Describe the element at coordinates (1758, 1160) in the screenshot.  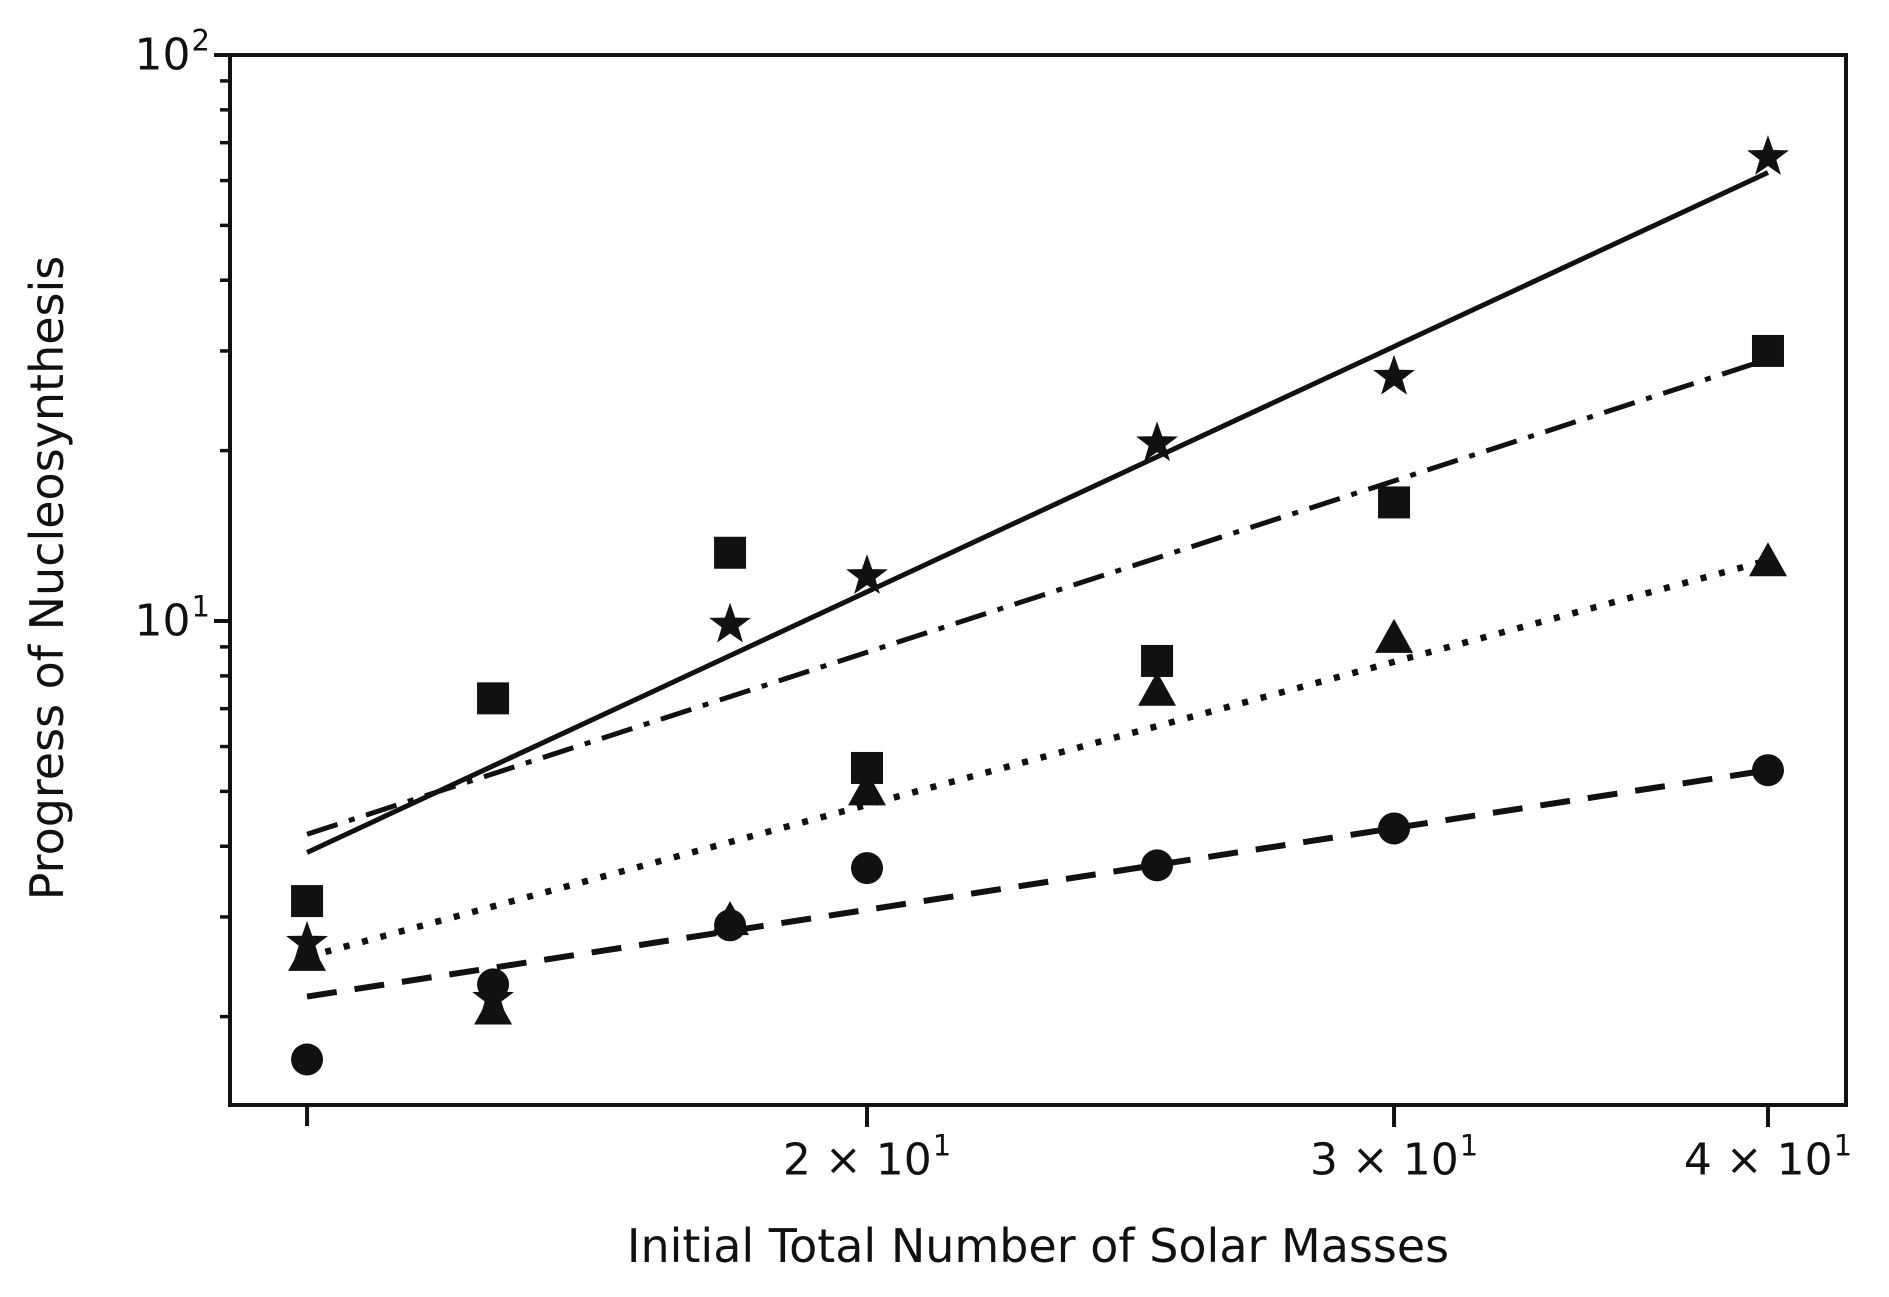
I see `x-tick-base: 4 × 10` at that location.